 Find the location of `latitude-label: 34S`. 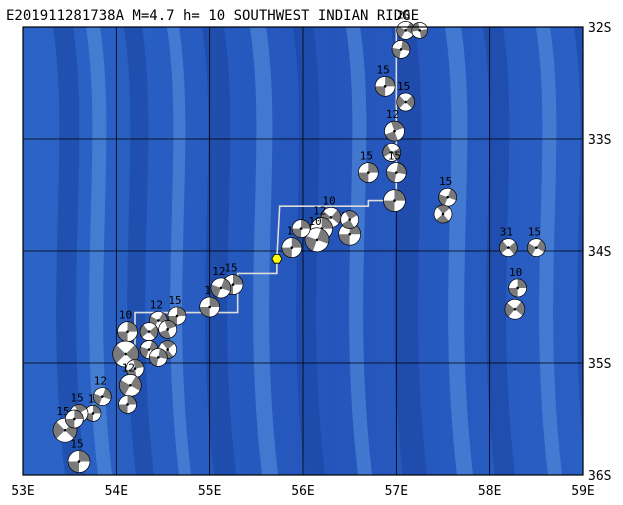

latitude-label: 34S is located at coordinates (599, 252).